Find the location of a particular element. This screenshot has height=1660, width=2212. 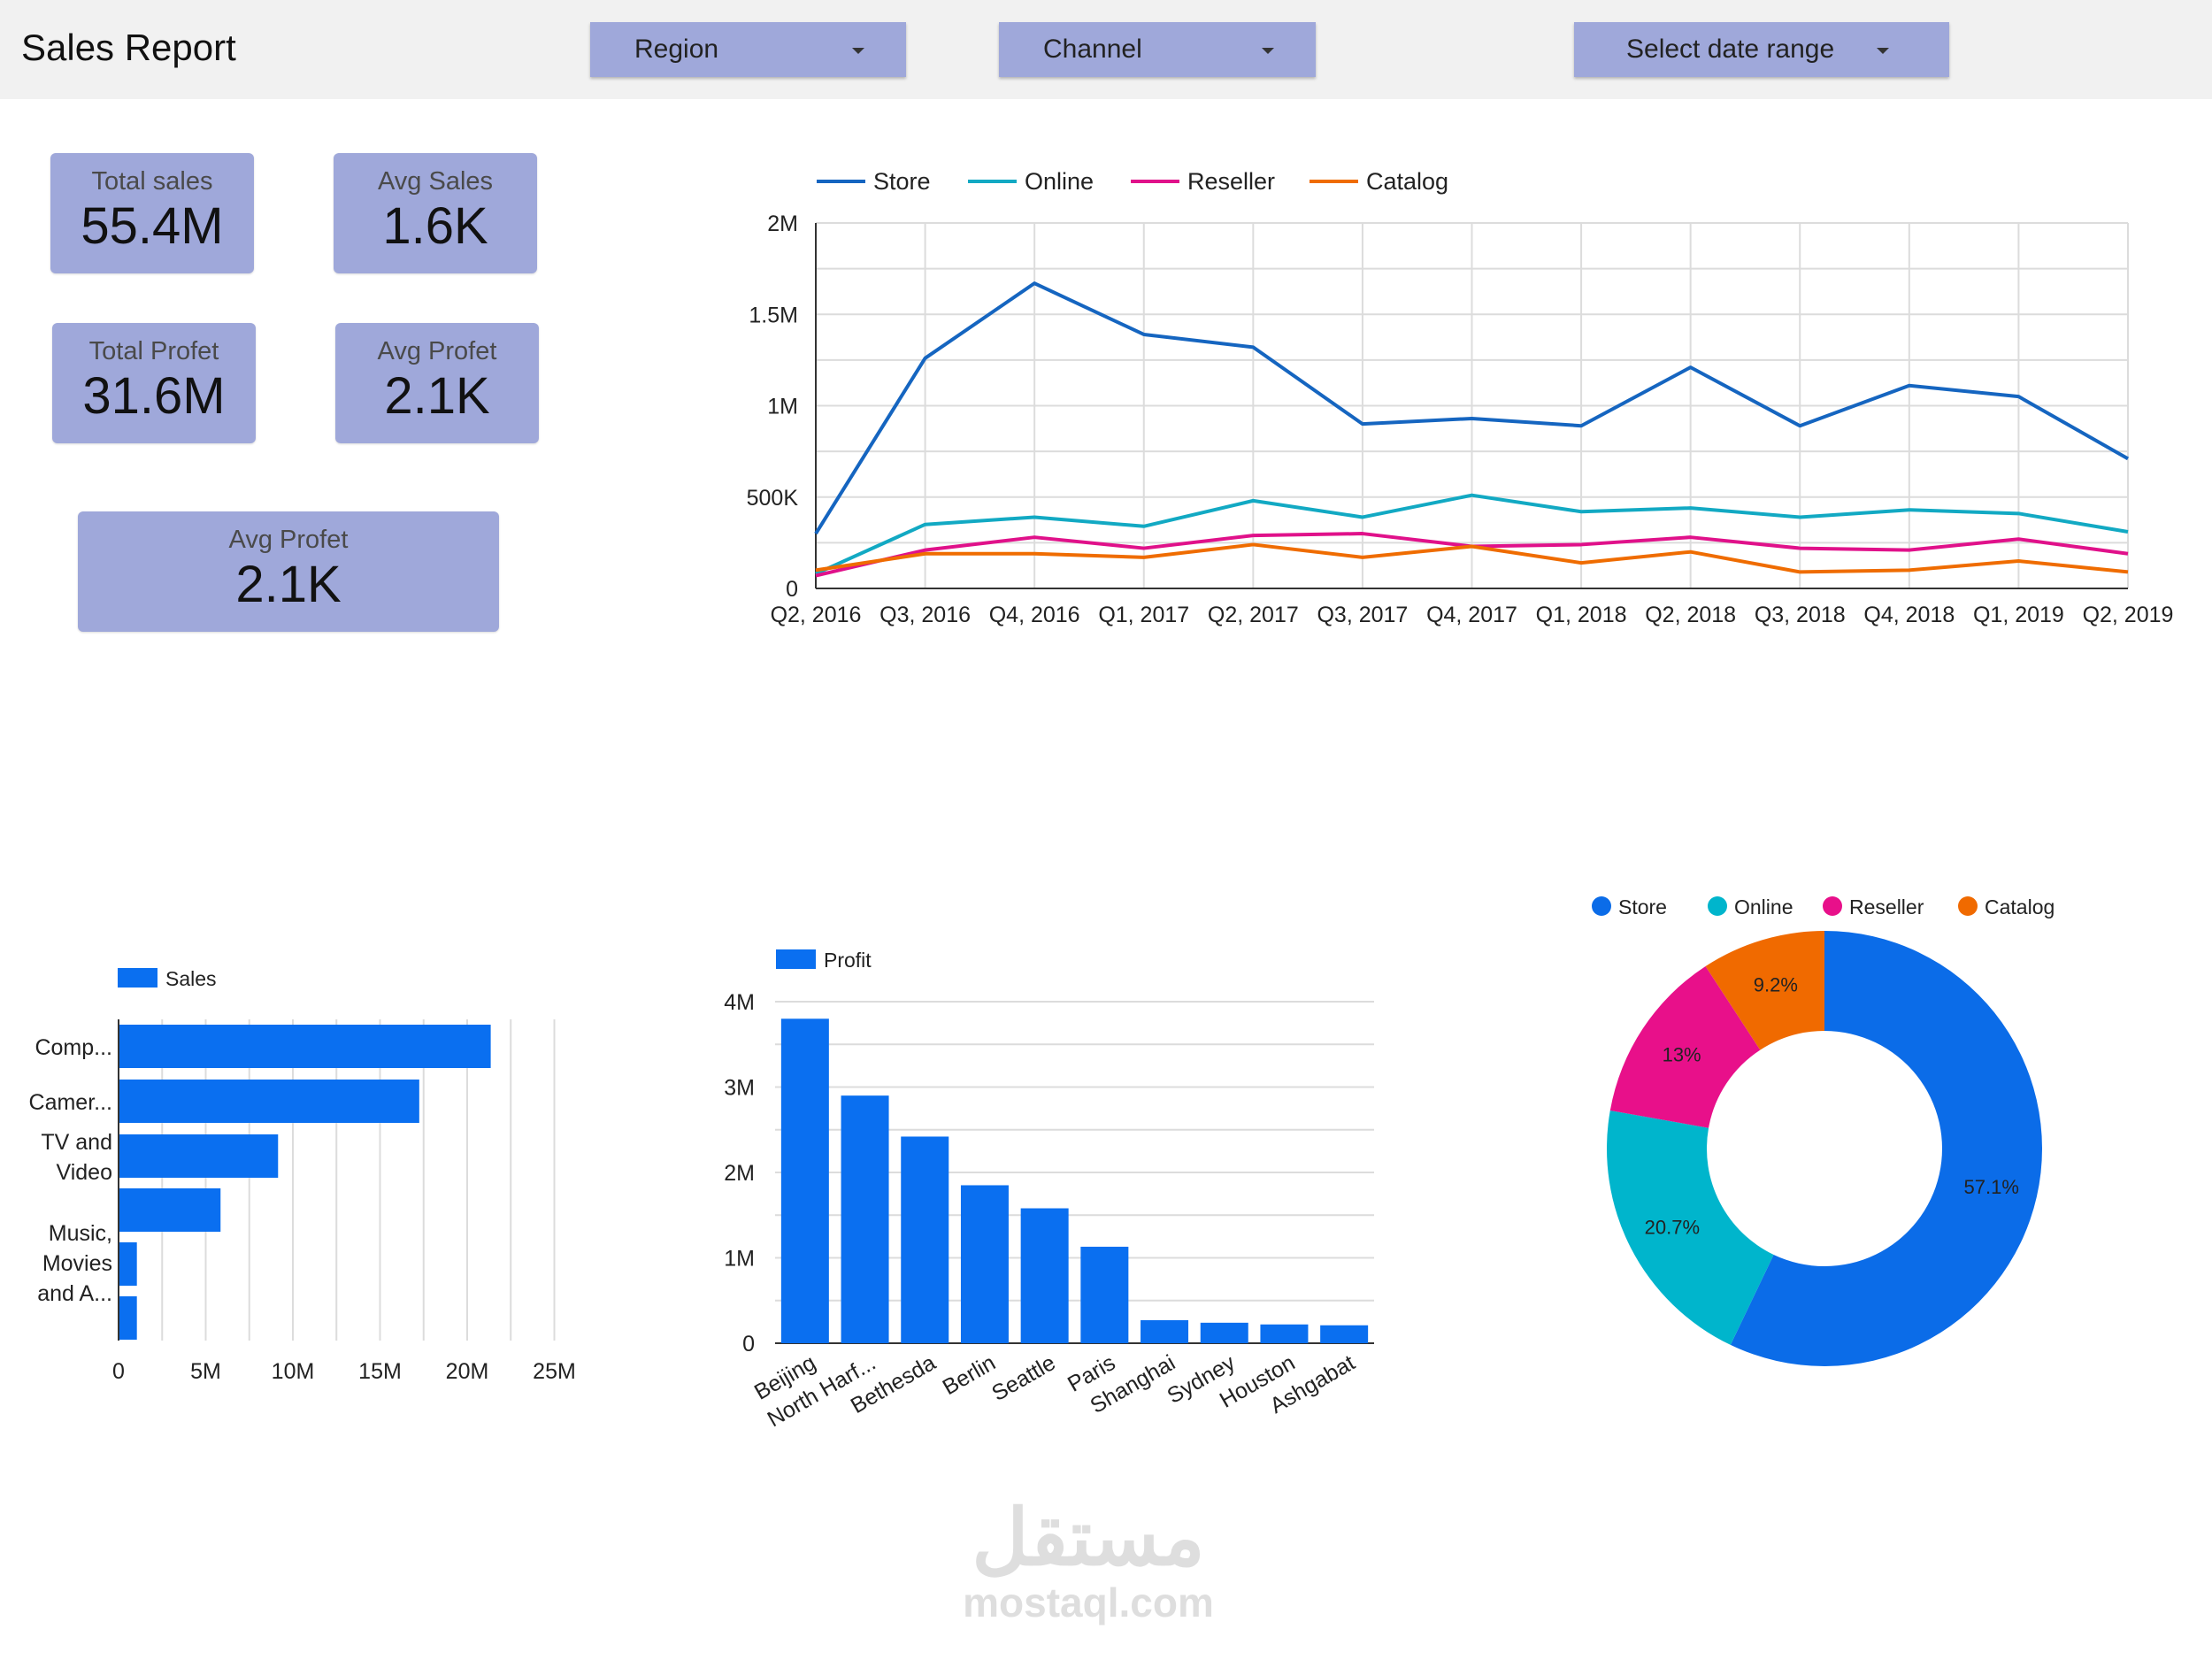

kpi-total-sales: Total sales 55.4M is located at coordinates (152, 213).